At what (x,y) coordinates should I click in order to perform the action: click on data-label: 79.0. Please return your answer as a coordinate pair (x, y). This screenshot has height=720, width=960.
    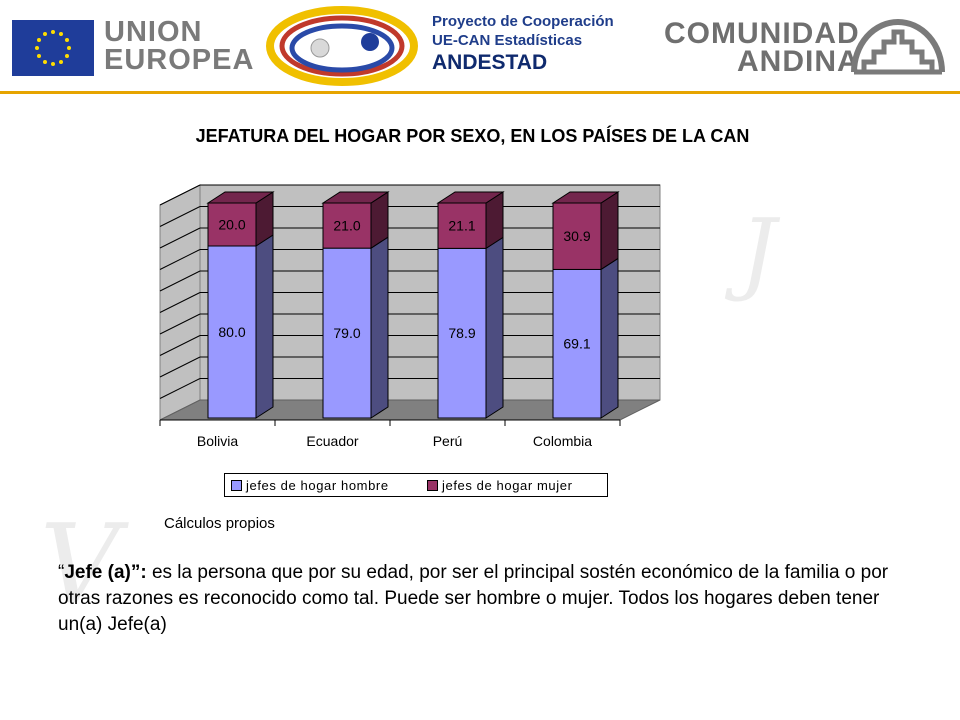
    Looking at the image, I should click on (346, 333).